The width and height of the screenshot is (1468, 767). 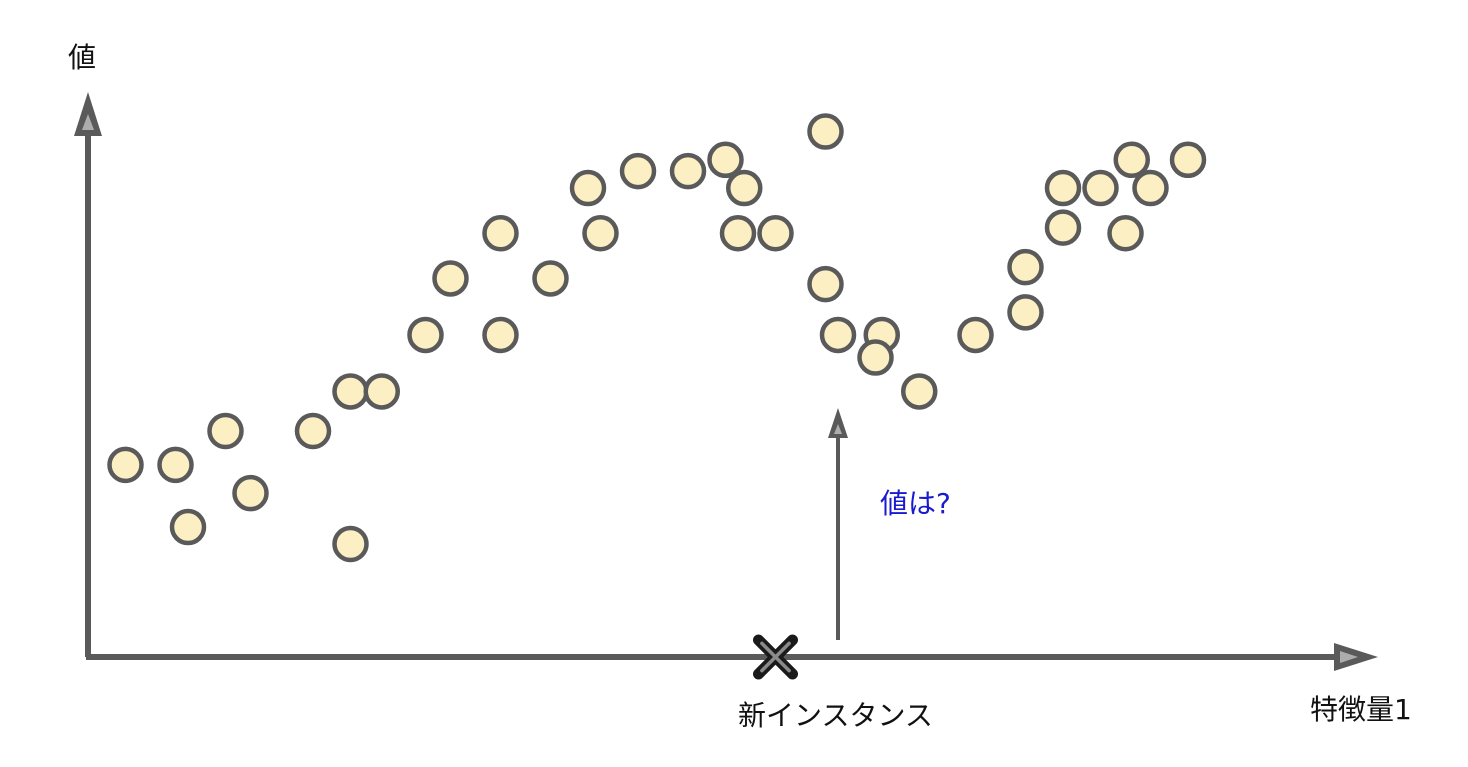 I want to click on y-axis-label: 値, so click(x=82, y=57).